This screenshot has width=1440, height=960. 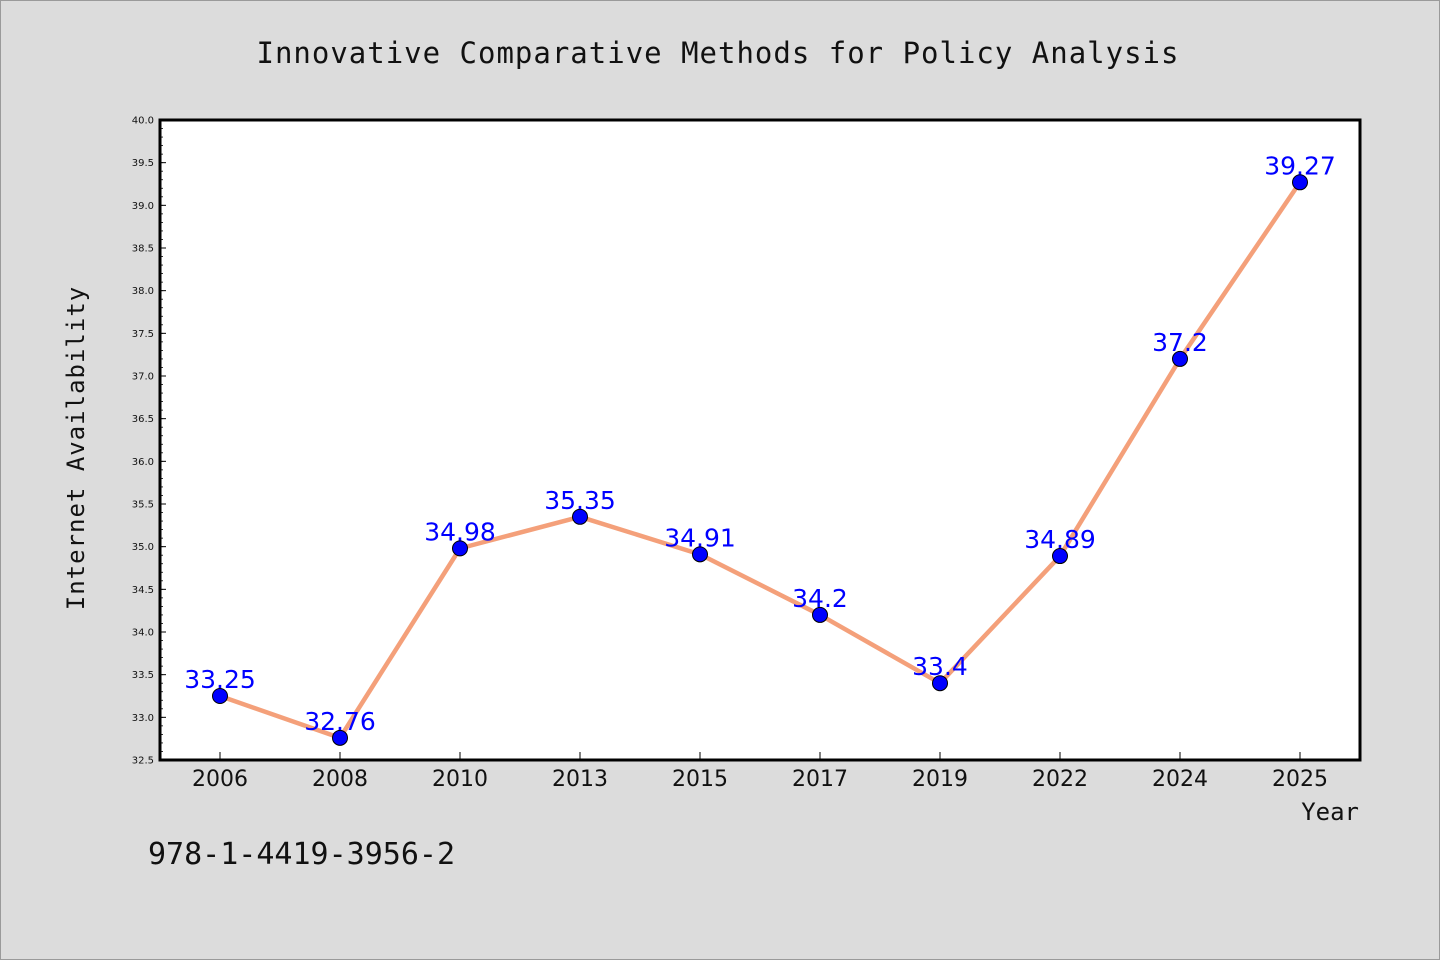 What do you see at coordinates (1300, 779) in the screenshot?
I see `x-tick-label: 2025` at bounding box center [1300, 779].